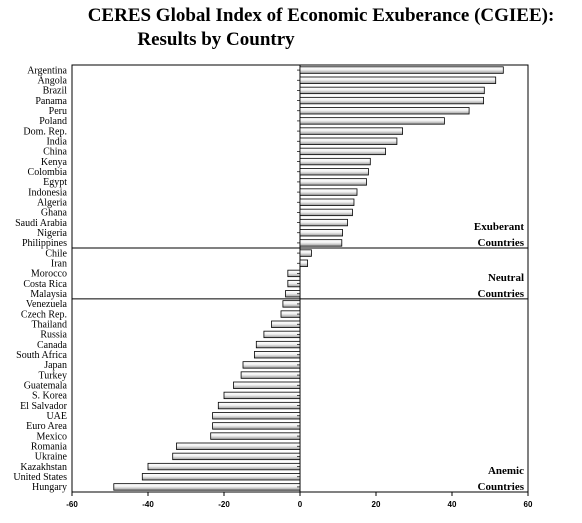 The image size is (582, 523). I want to click on category-label: Czech Rep., so click(44, 314).